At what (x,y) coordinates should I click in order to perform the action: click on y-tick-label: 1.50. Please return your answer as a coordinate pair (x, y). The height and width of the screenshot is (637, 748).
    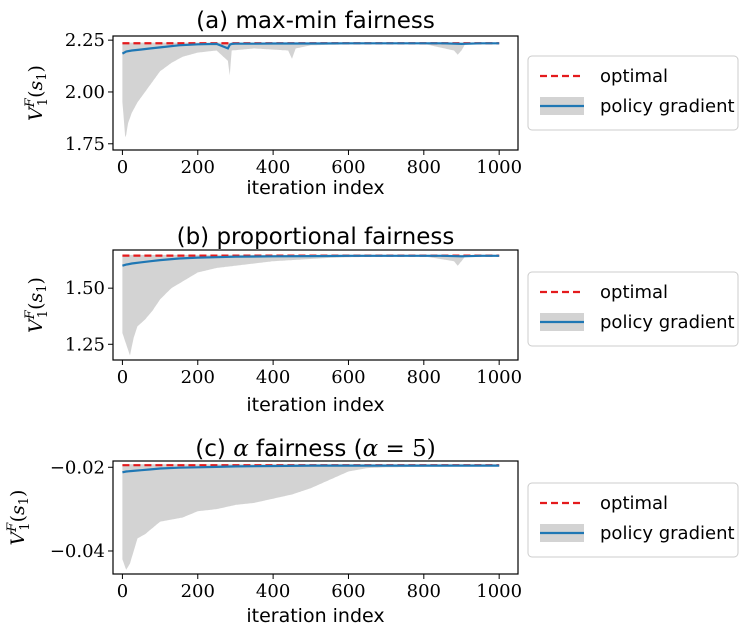
    Looking at the image, I should click on (85, 288).